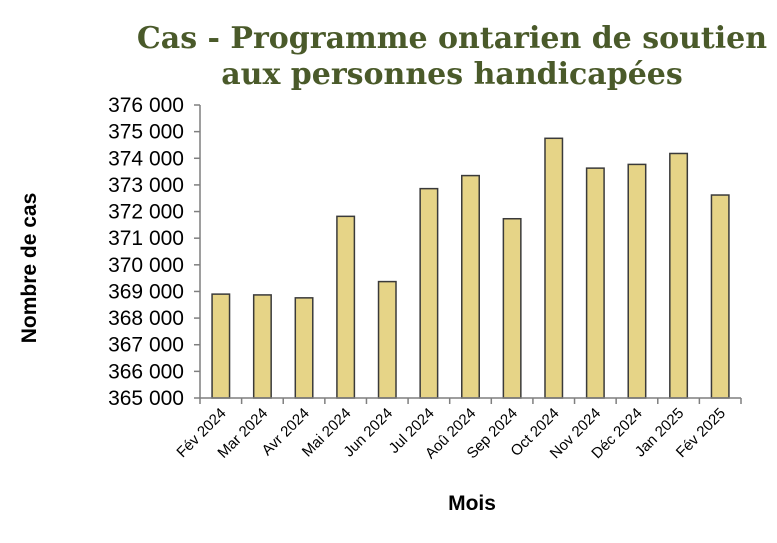  I want to click on chart-title-line2: aux personnes handicapées, so click(452, 74).